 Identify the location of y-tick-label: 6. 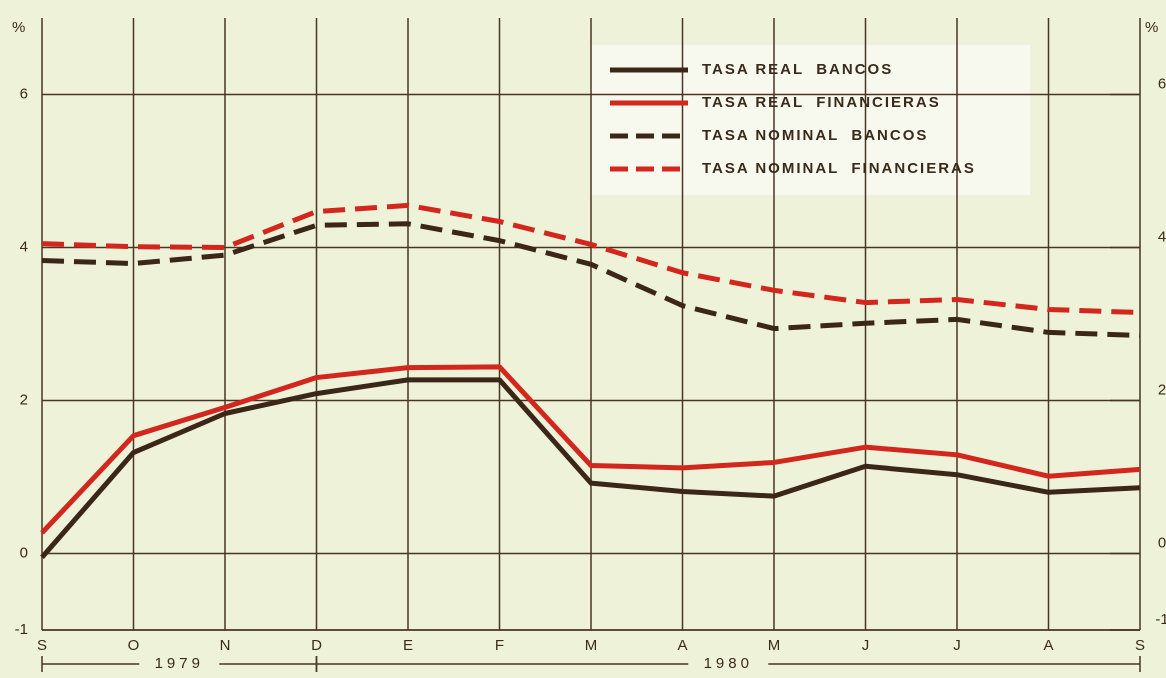
(24, 93).